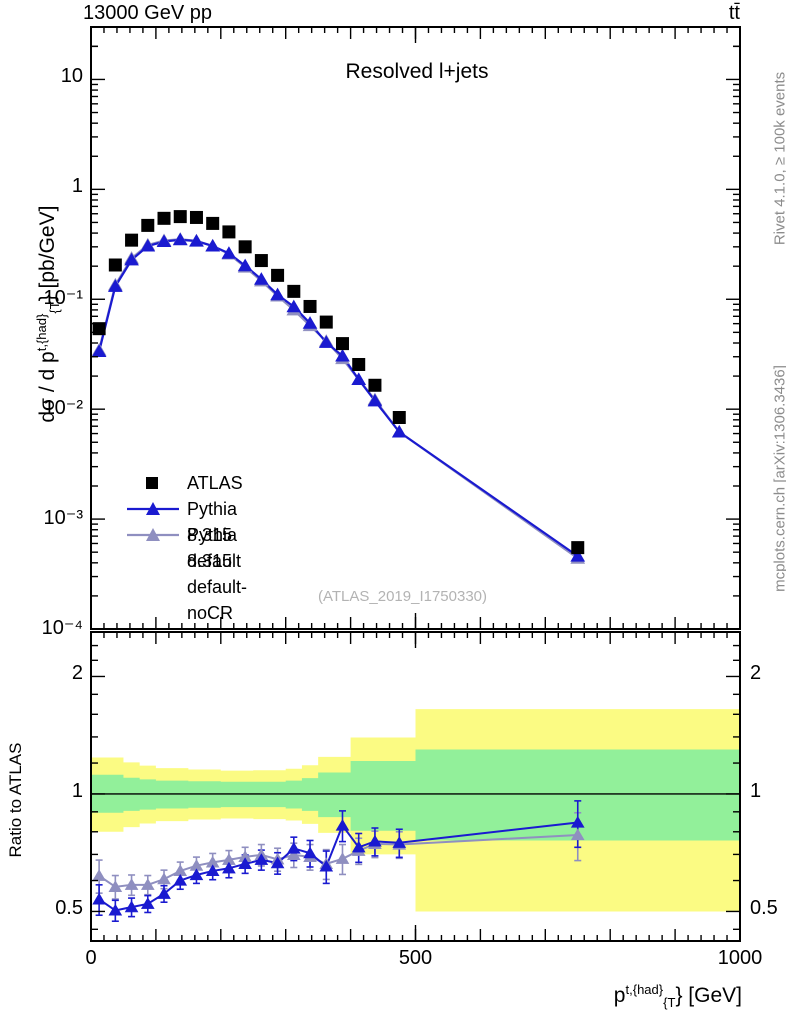 Image resolution: width=786 pixels, height=1024 pixels. Describe the element at coordinates (403, 596) in the screenshot. I see `analysis-id-watermark: (ATLAS_2019_I1750330)` at that location.